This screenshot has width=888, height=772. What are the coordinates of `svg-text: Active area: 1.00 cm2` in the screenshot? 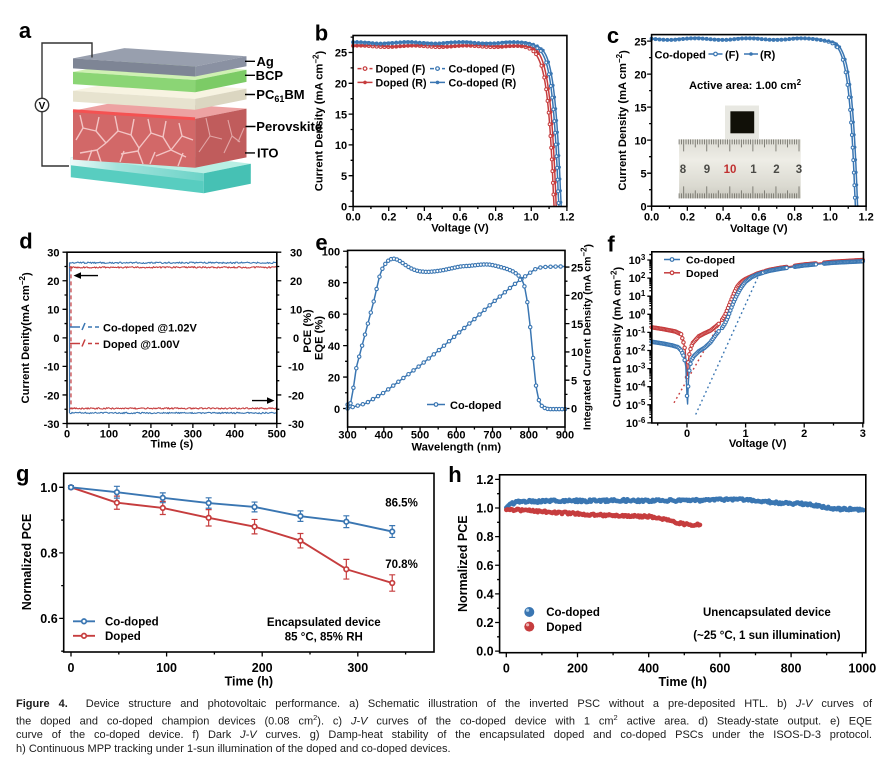 It's located at (745, 85).